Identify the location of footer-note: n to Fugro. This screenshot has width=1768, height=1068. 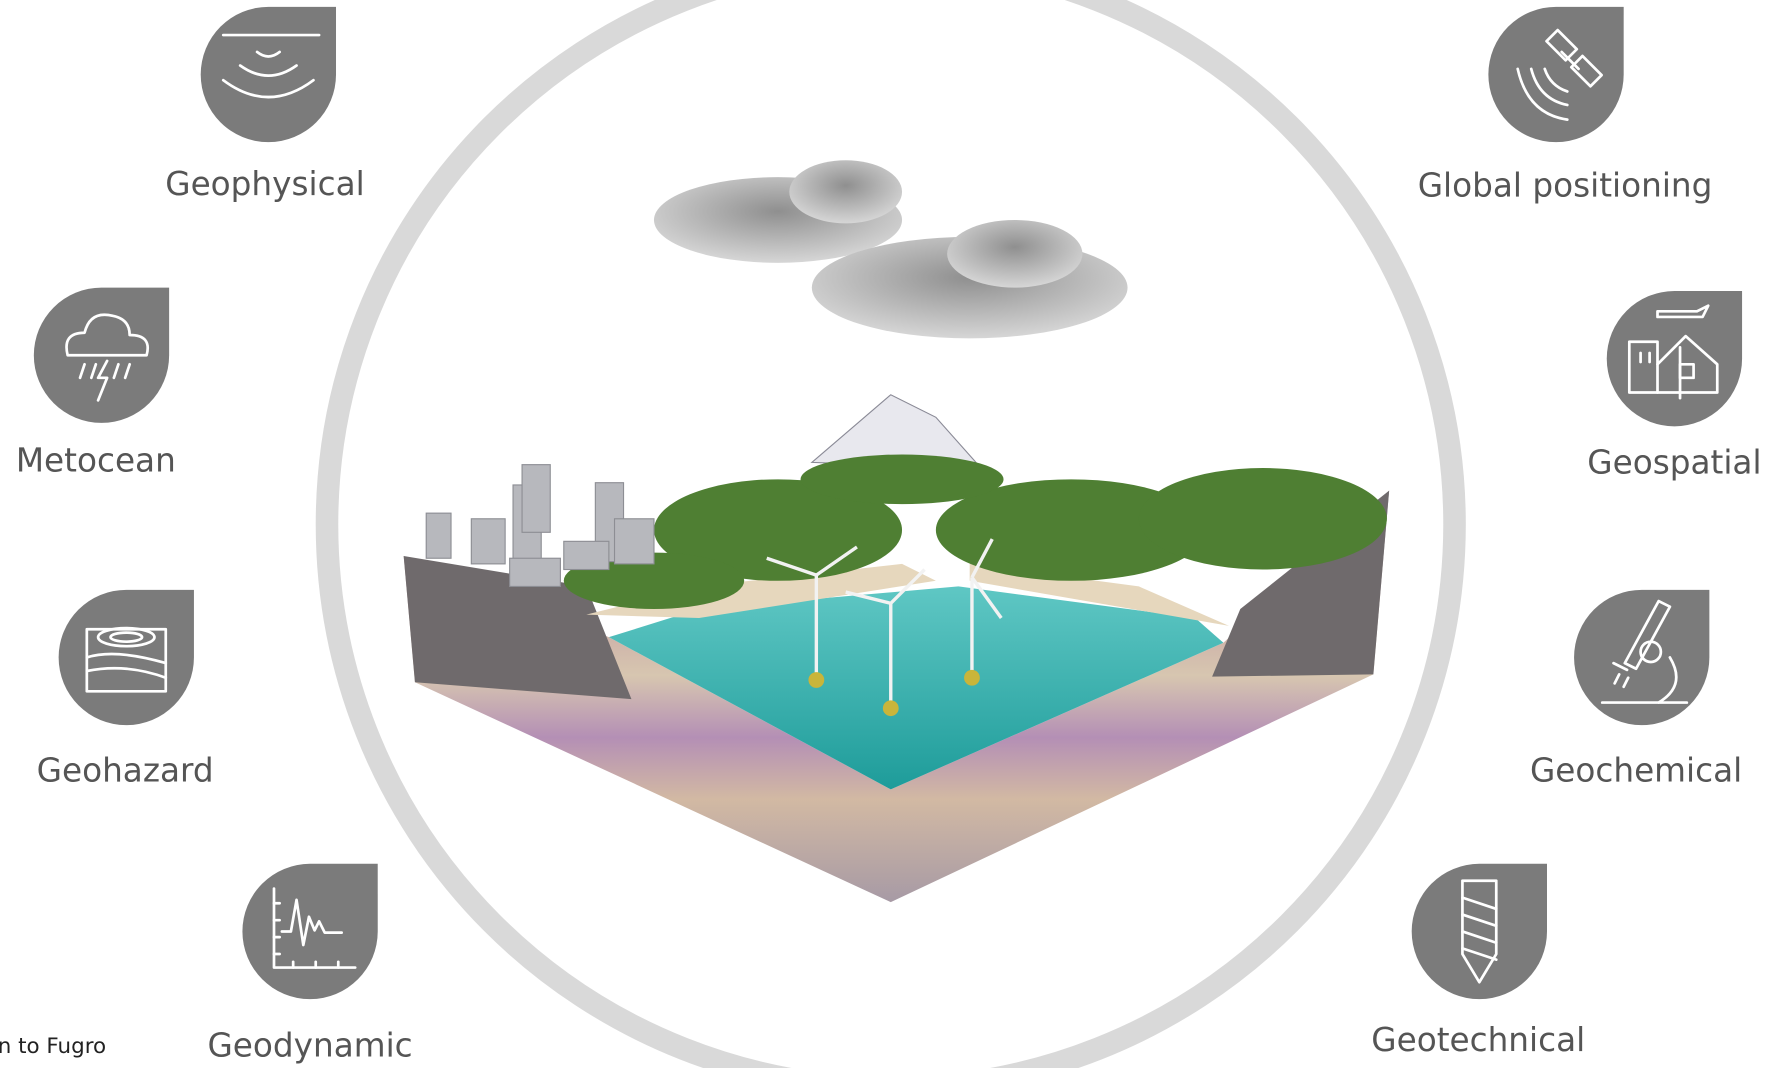
(53, 1046).